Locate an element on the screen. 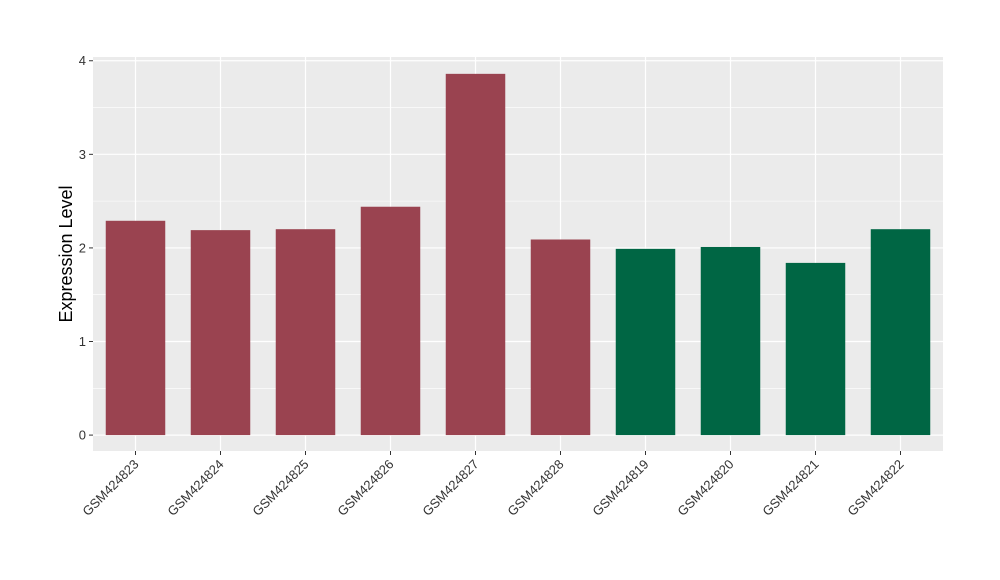 Image resolution: width=1000 pixels, height=580 pixels. x-tick-label: GSM424821 is located at coordinates (790, 488).